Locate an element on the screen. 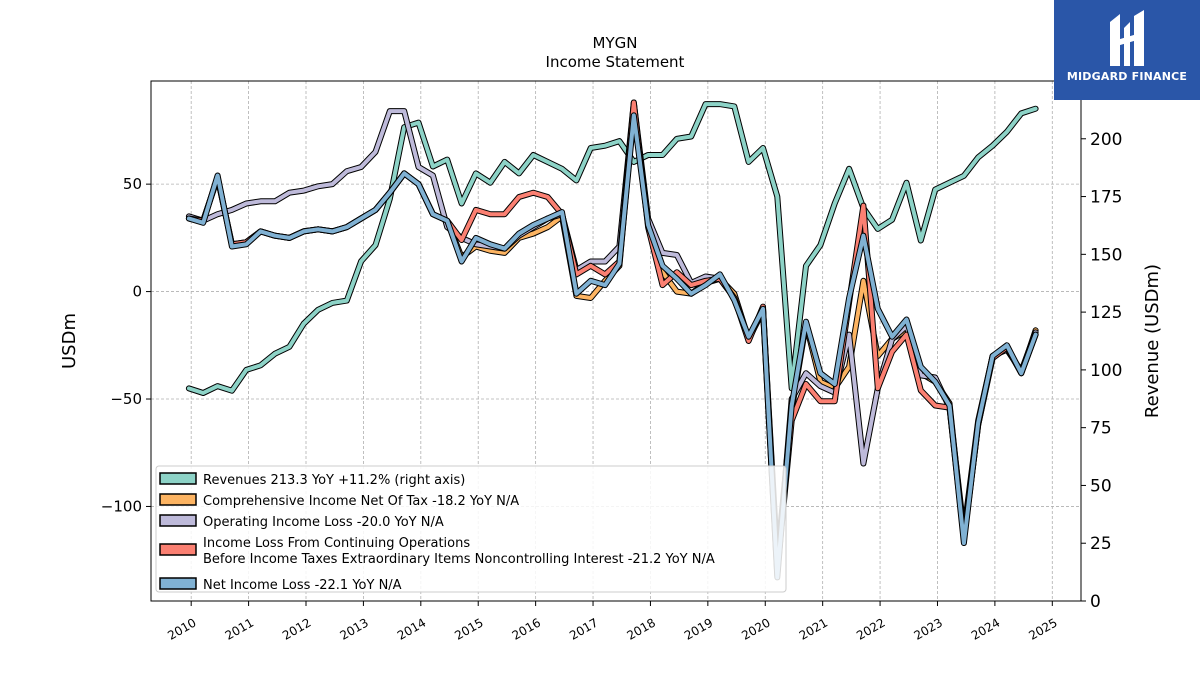 The image size is (1200, 675). legend-label: Net Income Loss -22.1 YoY N/A is located at coordinates (302, 585).